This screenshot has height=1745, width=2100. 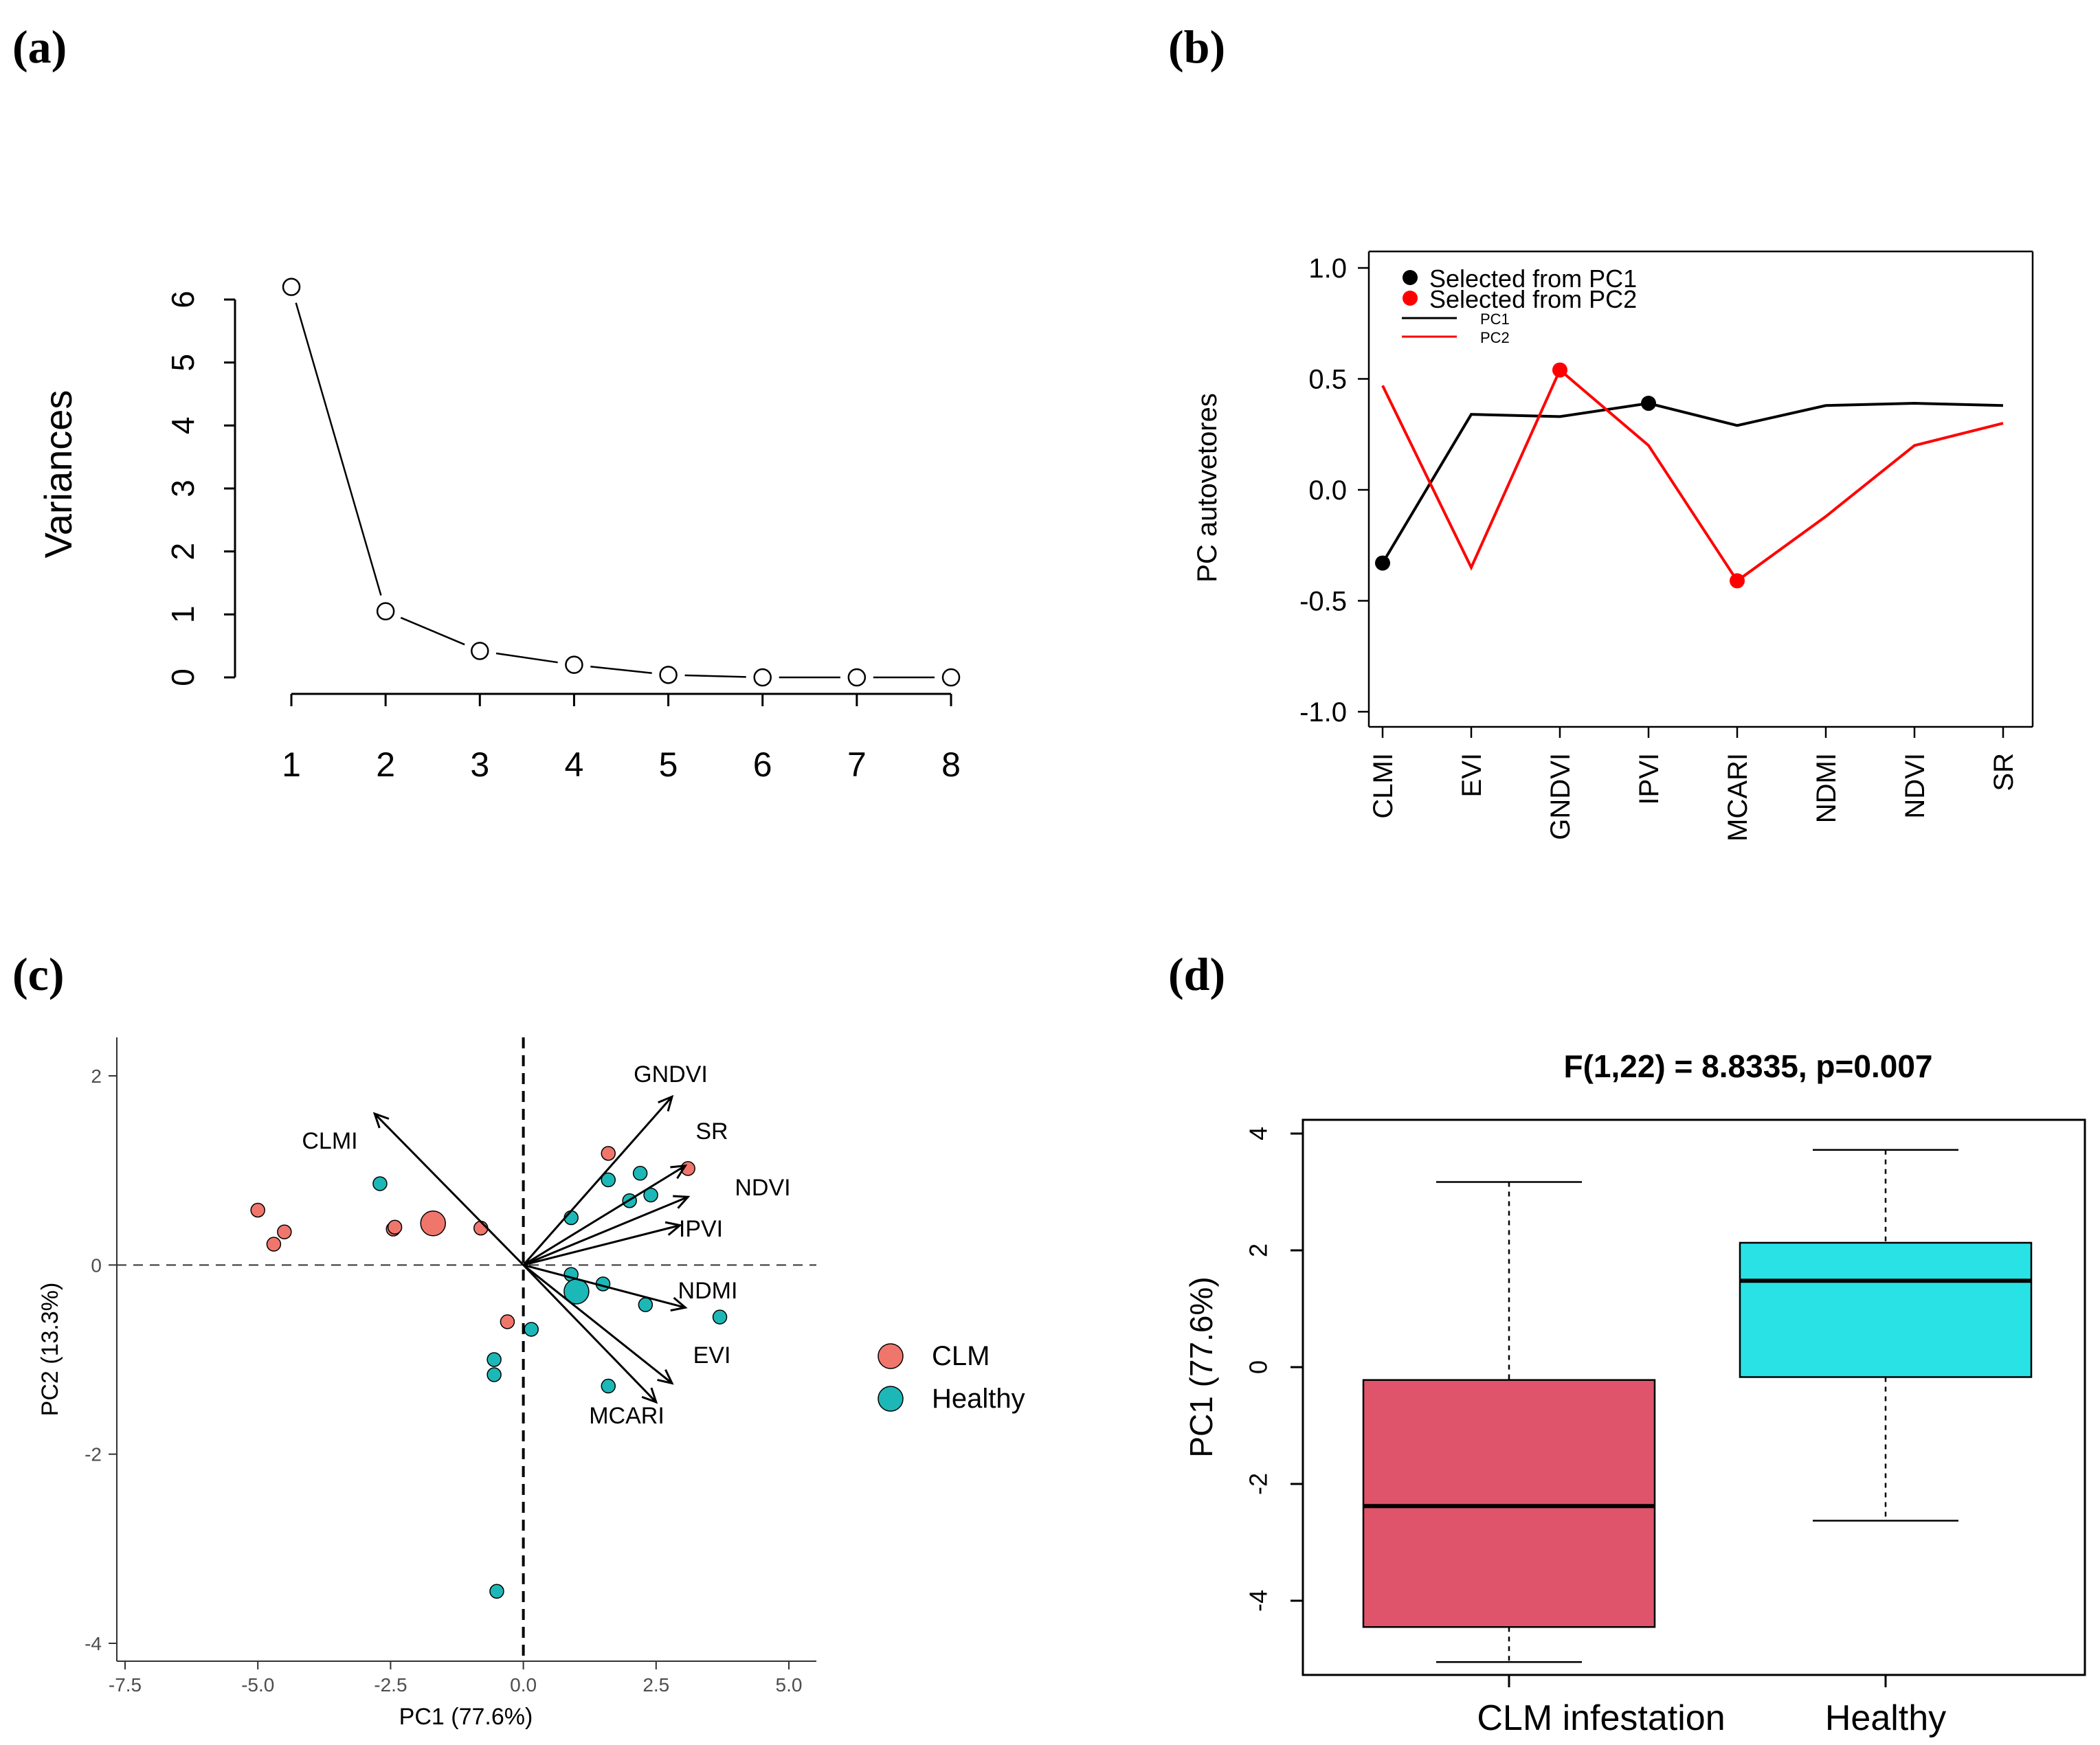 What do you see at coordinates (1410, 298) in the screenshot?
I see `chart-b-legend-marker-pc2` at bounding box center [1410, 298].